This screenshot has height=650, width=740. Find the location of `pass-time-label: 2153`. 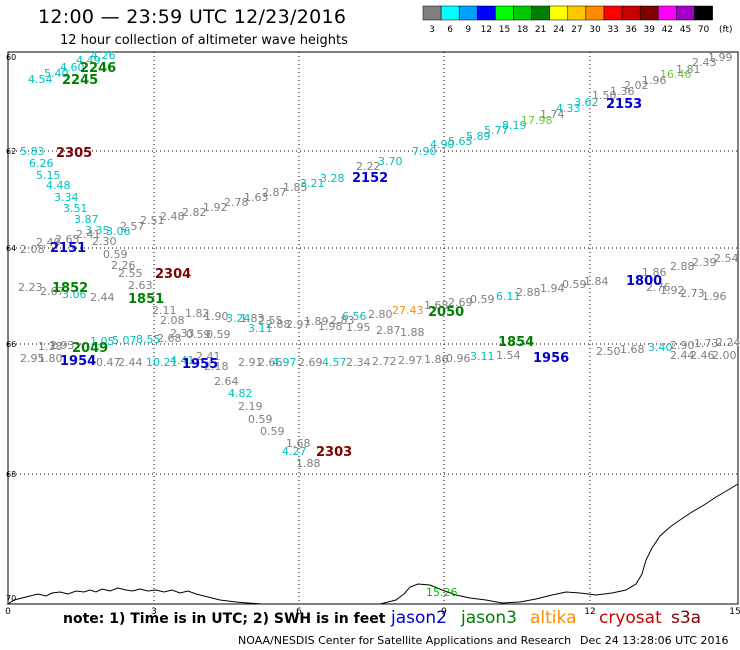

pass-time-label: 2153 is located at coordinates (624, 104).